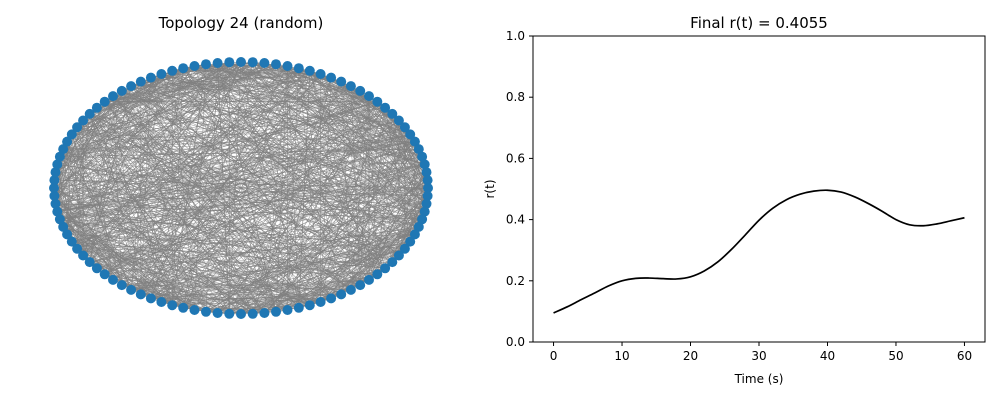 The image size is (1000, 400). Describe the element at coordinates (515, 36) in the screenshot. I see `y-tick-label: 1.0` at that location.